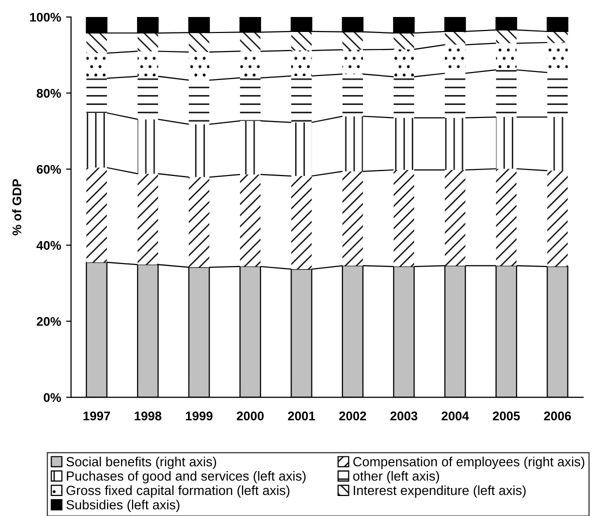 Image resolution: width=592 pixels, height=516 pixels. Describe the element at coordinates (17, 207) in the screenshot. I see `y-axis-title: % of GDP` at that location.